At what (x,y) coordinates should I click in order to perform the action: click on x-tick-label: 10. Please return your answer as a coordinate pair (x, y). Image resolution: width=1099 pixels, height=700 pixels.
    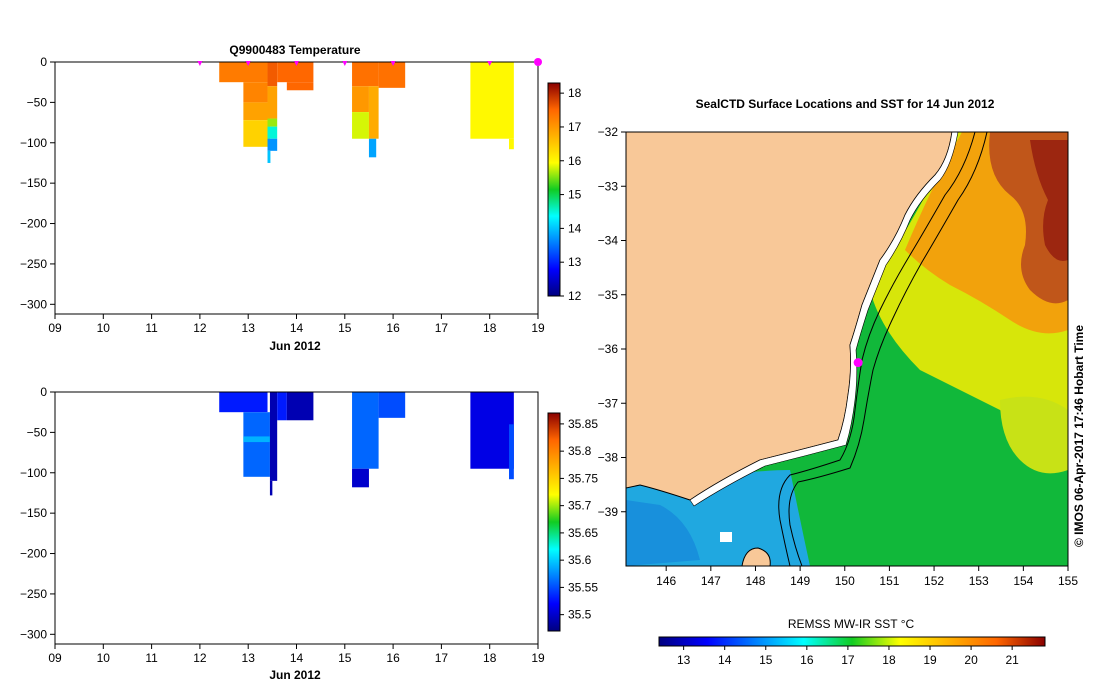
    Looking at the image, I should click on (104, 658).